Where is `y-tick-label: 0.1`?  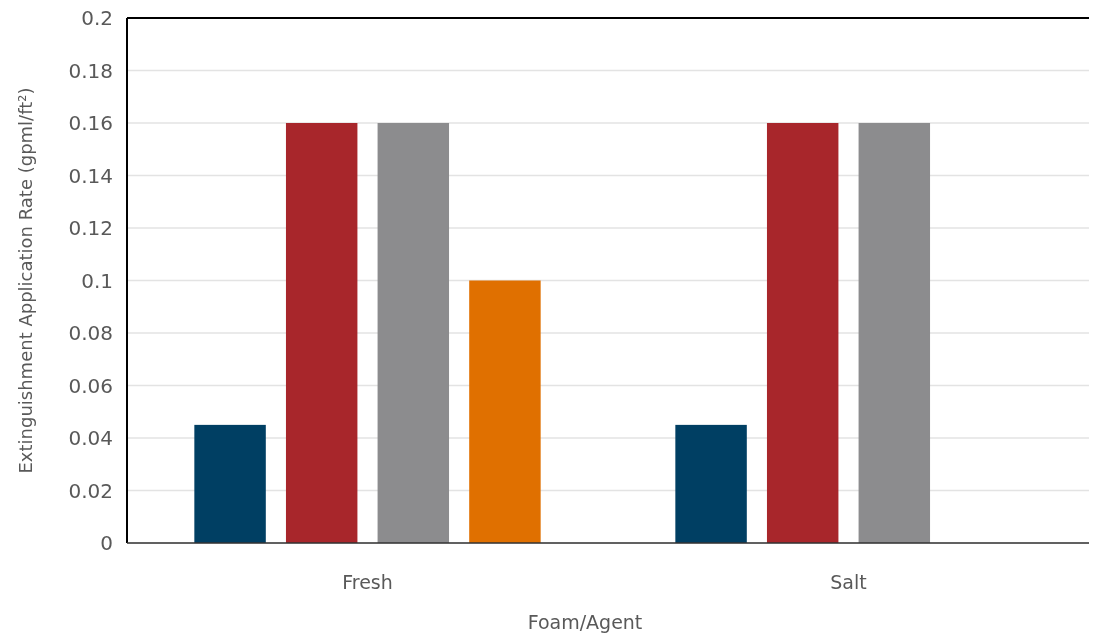
y-tick-label: 0.1 is located at coordinates (97, 280).